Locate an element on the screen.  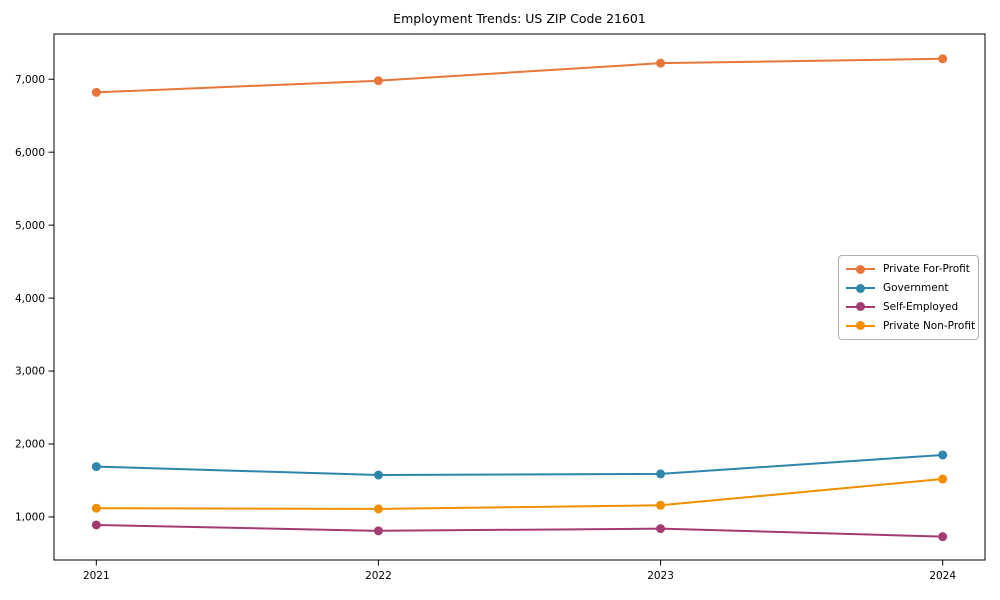
series-line-self-employed is located at coordinates (519, 530).